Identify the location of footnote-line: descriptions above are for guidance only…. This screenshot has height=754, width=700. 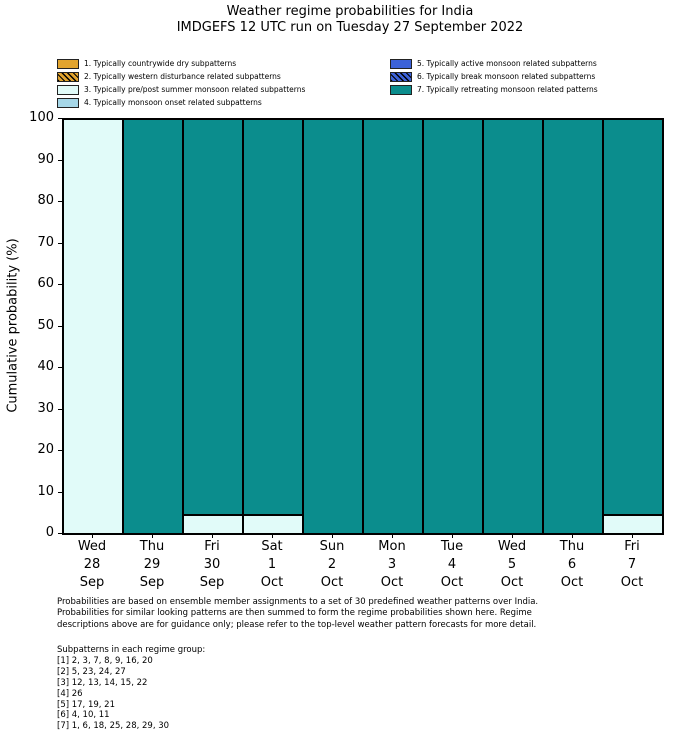
(297, 624).